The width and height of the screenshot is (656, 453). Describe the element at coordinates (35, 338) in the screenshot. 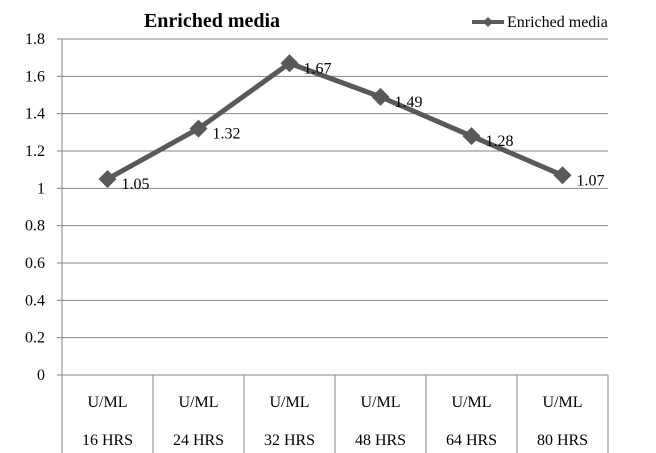

I see `y-tick-label: 0.2` at that location.